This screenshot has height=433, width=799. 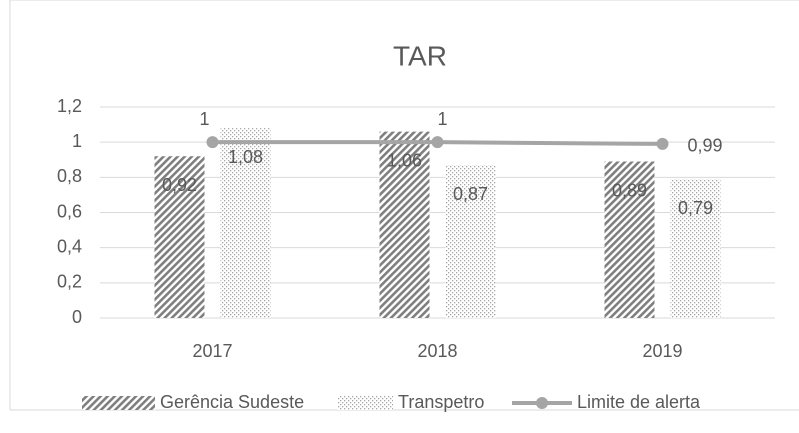 I want to click on data-label: 1,06, so click(x=404, y=160).